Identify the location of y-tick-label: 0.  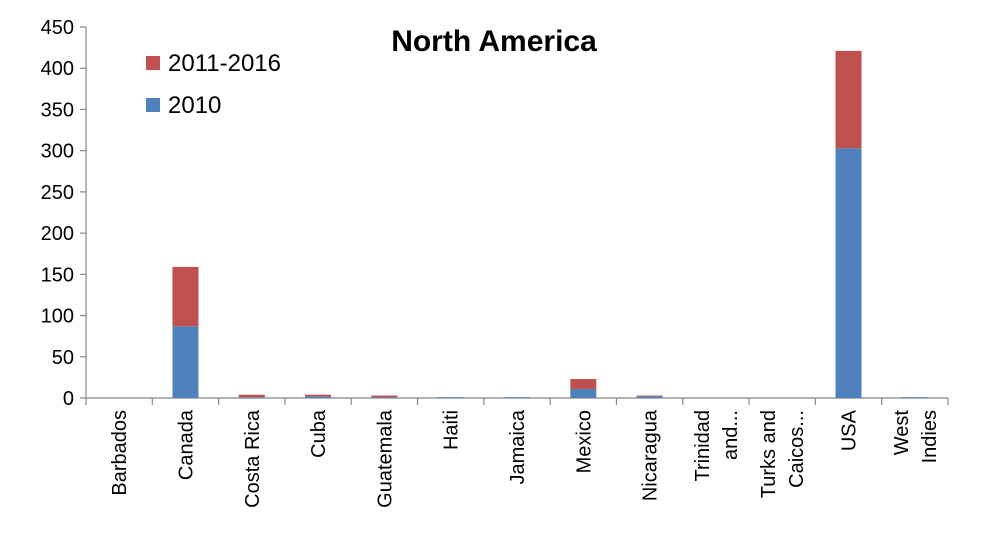
(68, 399).